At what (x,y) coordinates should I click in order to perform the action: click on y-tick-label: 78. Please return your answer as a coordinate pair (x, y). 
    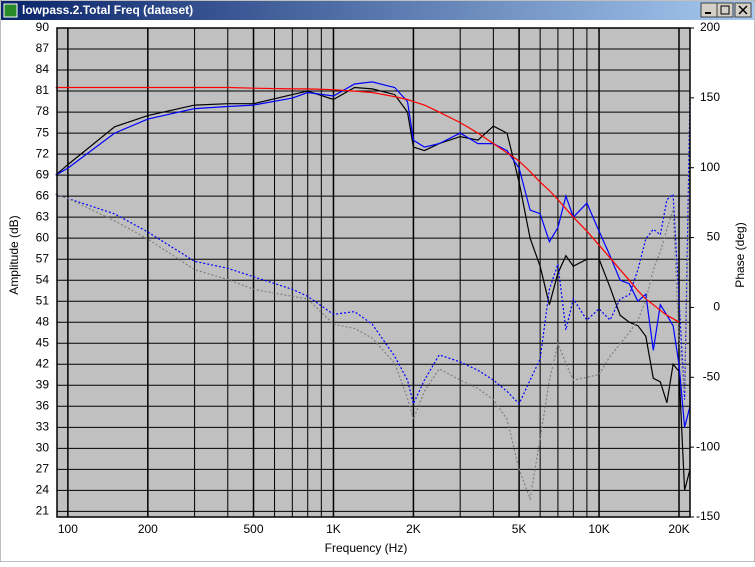
    Looking at the image, I should click on (43, 111).